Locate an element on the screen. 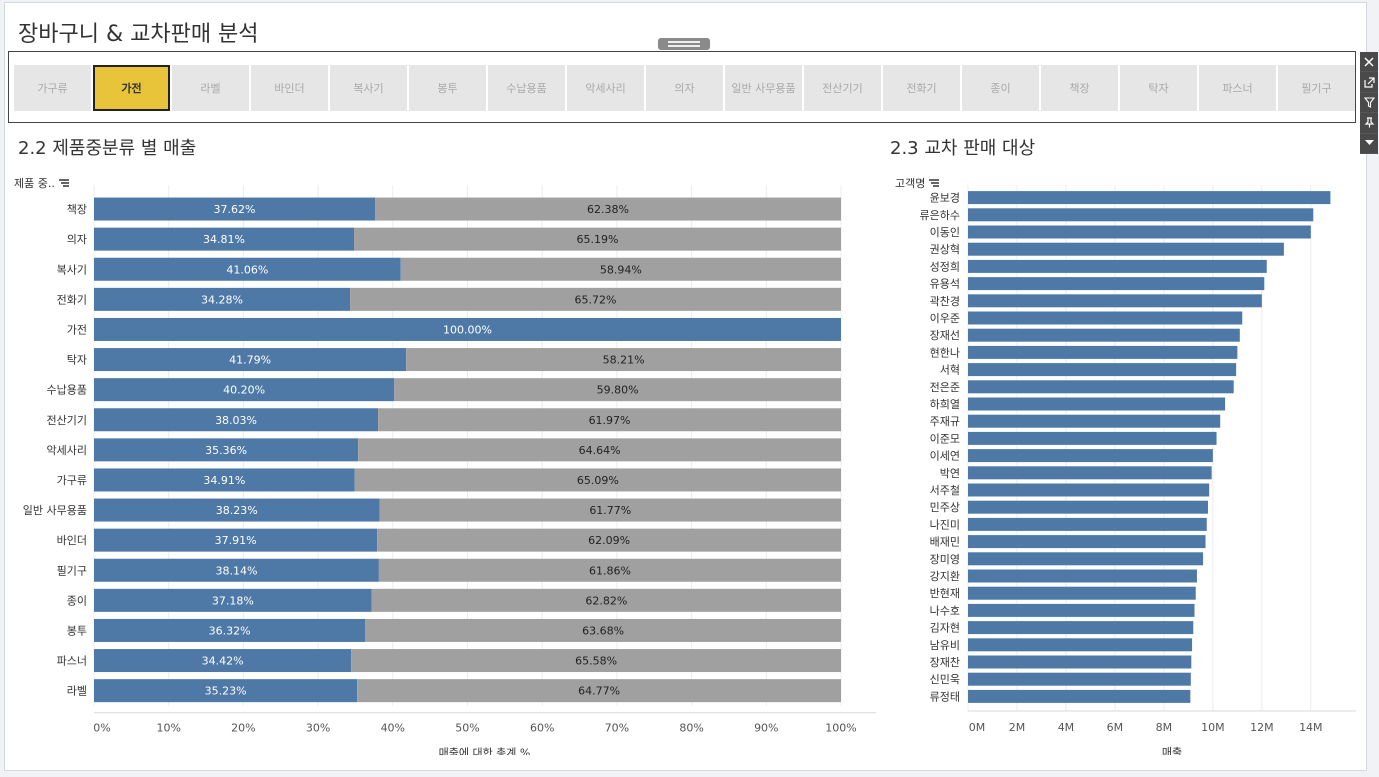 This screenshot has width=1379, height=777. category-label: 탁자 is located at coordinates (77, 360).